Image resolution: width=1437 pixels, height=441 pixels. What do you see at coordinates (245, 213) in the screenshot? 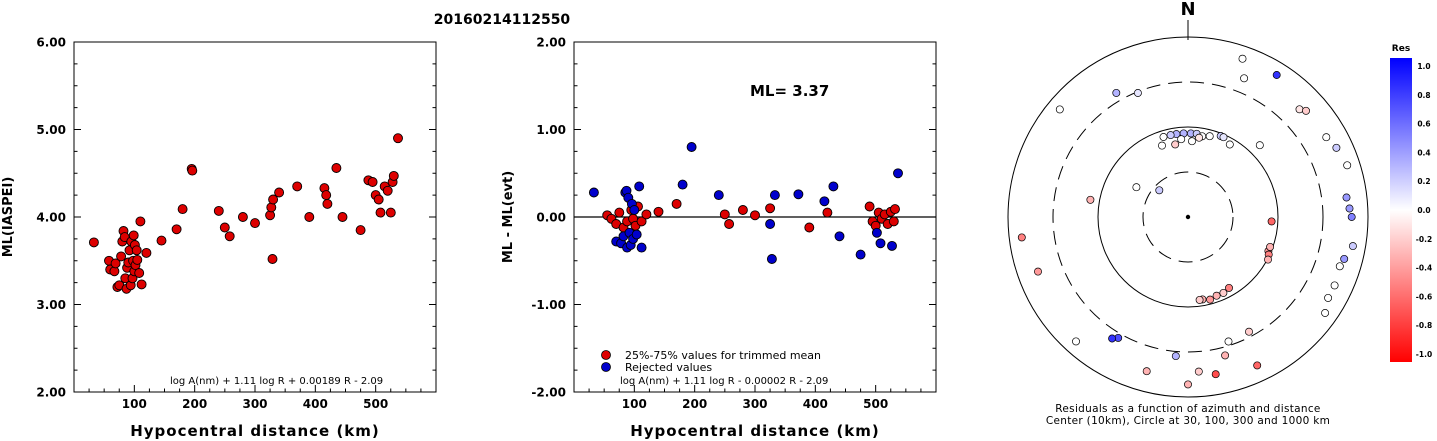
I see `chart1-points` at bounding box center [245, 213].